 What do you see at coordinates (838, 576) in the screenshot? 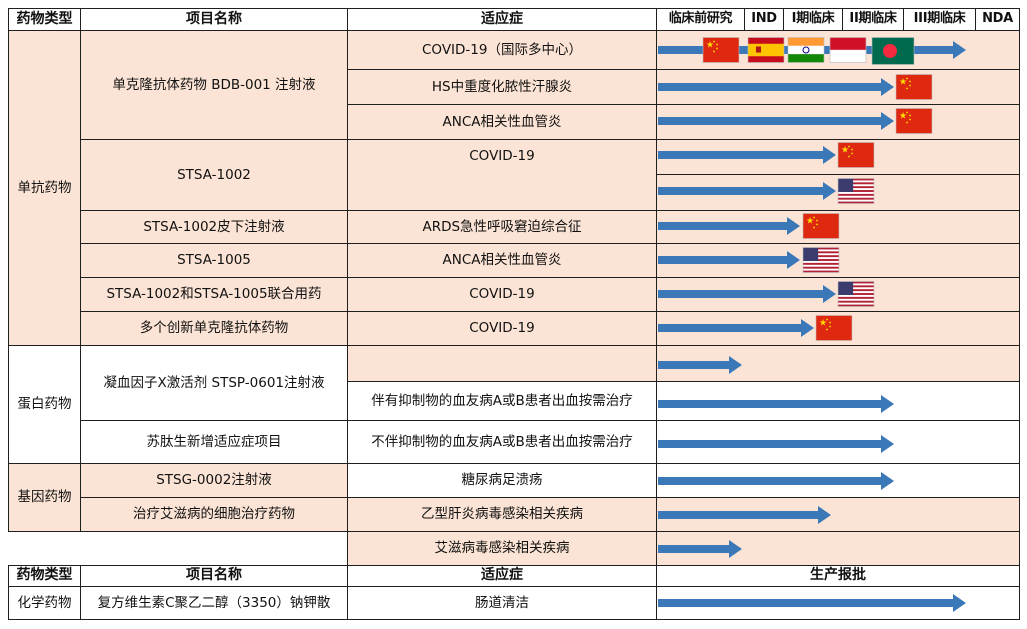
I see `header2-stage: 生产报批` at bounding box center [838, 576].